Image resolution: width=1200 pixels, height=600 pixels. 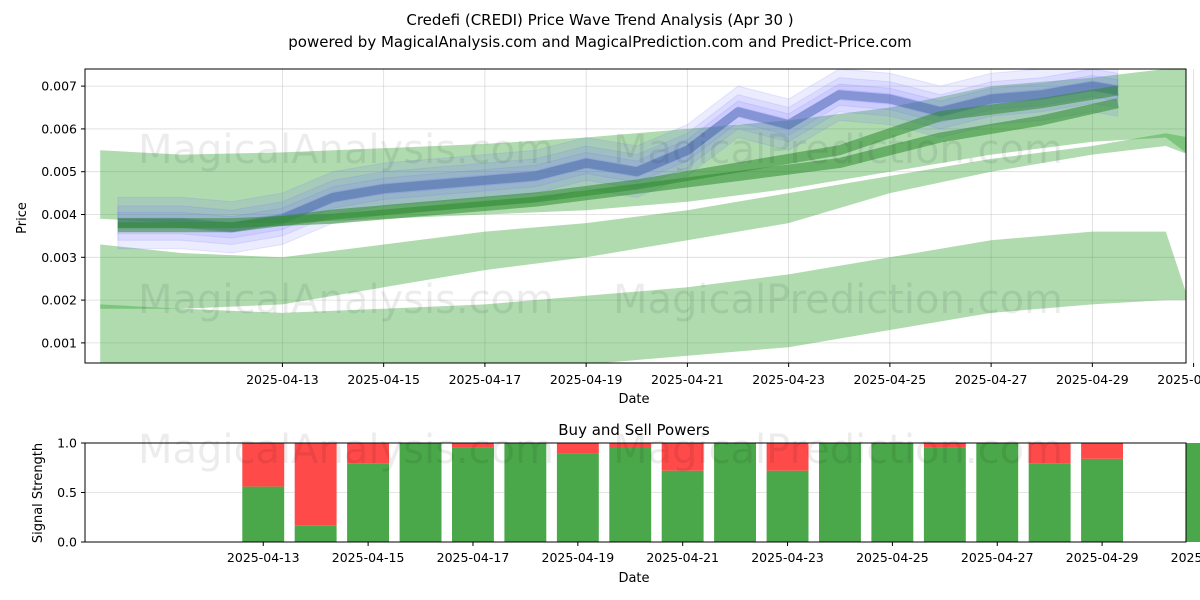 I want to click on power-y-tick-label: 0.0, so click(x=67, y=542).